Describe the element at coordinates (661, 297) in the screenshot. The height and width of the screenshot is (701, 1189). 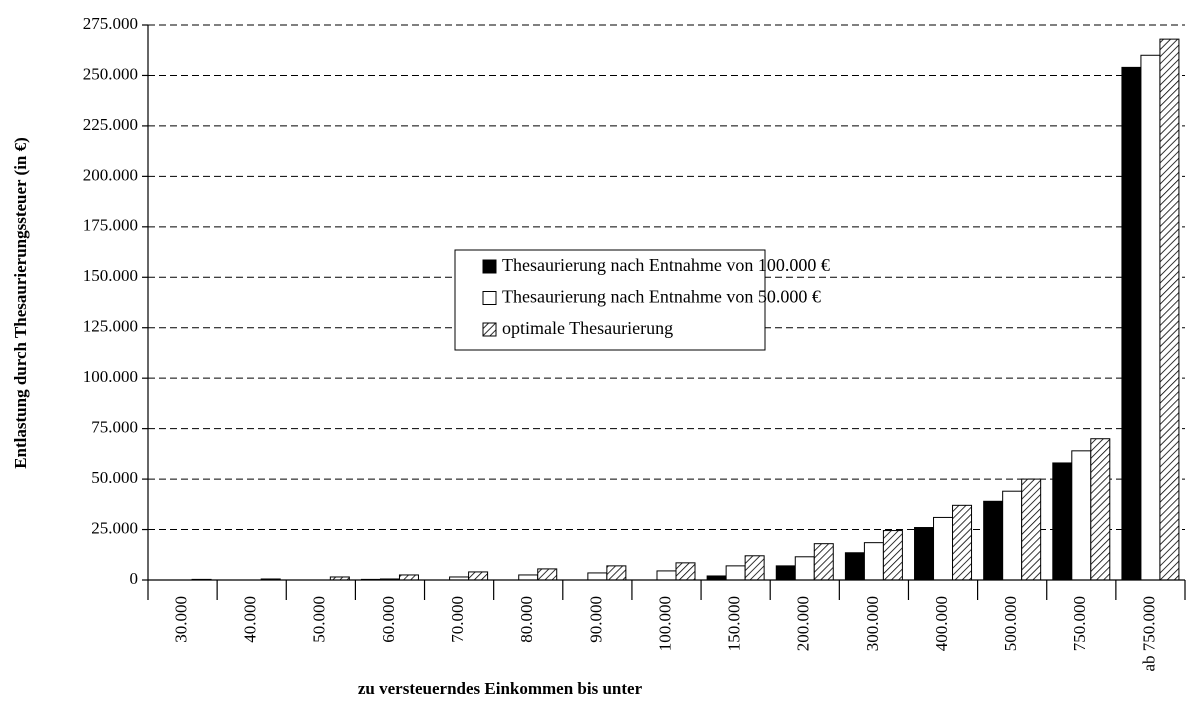
I see `legend-label: Thesaurierung nach Entnahme von 50.000 €` at that location.